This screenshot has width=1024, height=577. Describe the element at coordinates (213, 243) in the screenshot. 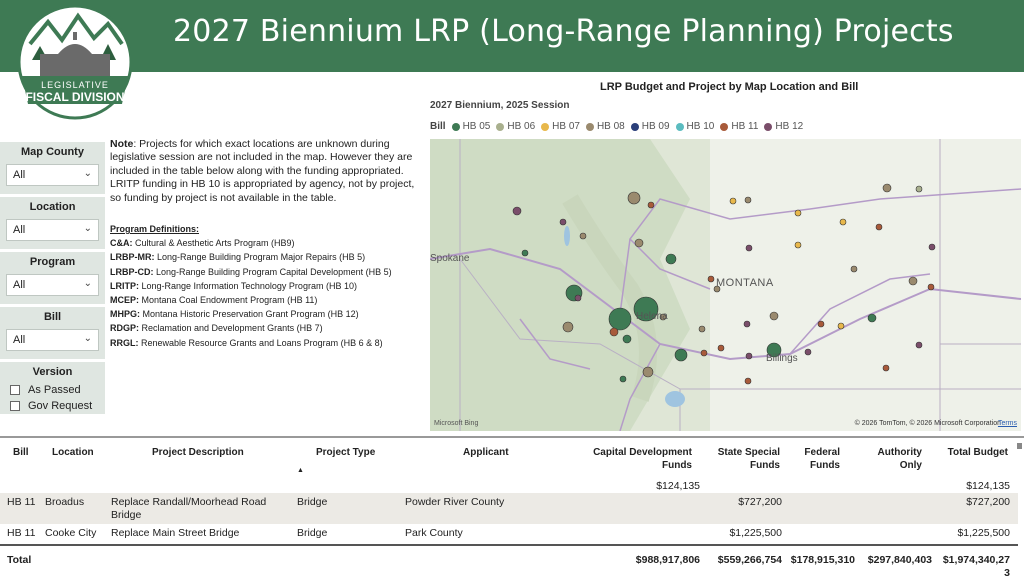

I see `definition-text: Cultural & Aesthetic Arts Program (HB9)` at that location.